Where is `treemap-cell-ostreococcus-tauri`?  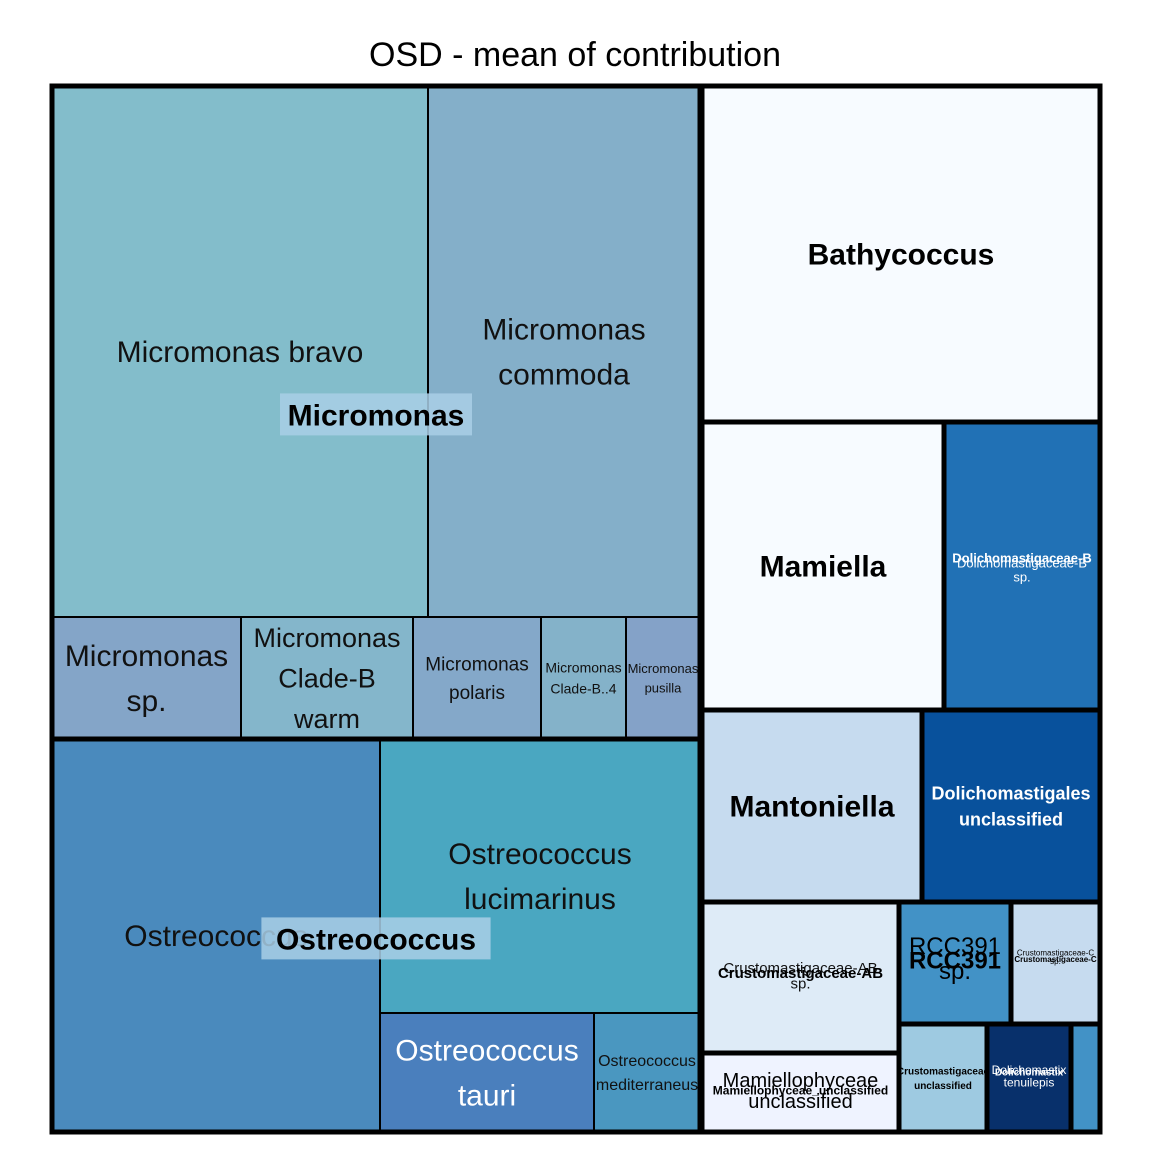 treemap-cell-ostreococcus-tauri is located at coordinates (487, 1072).